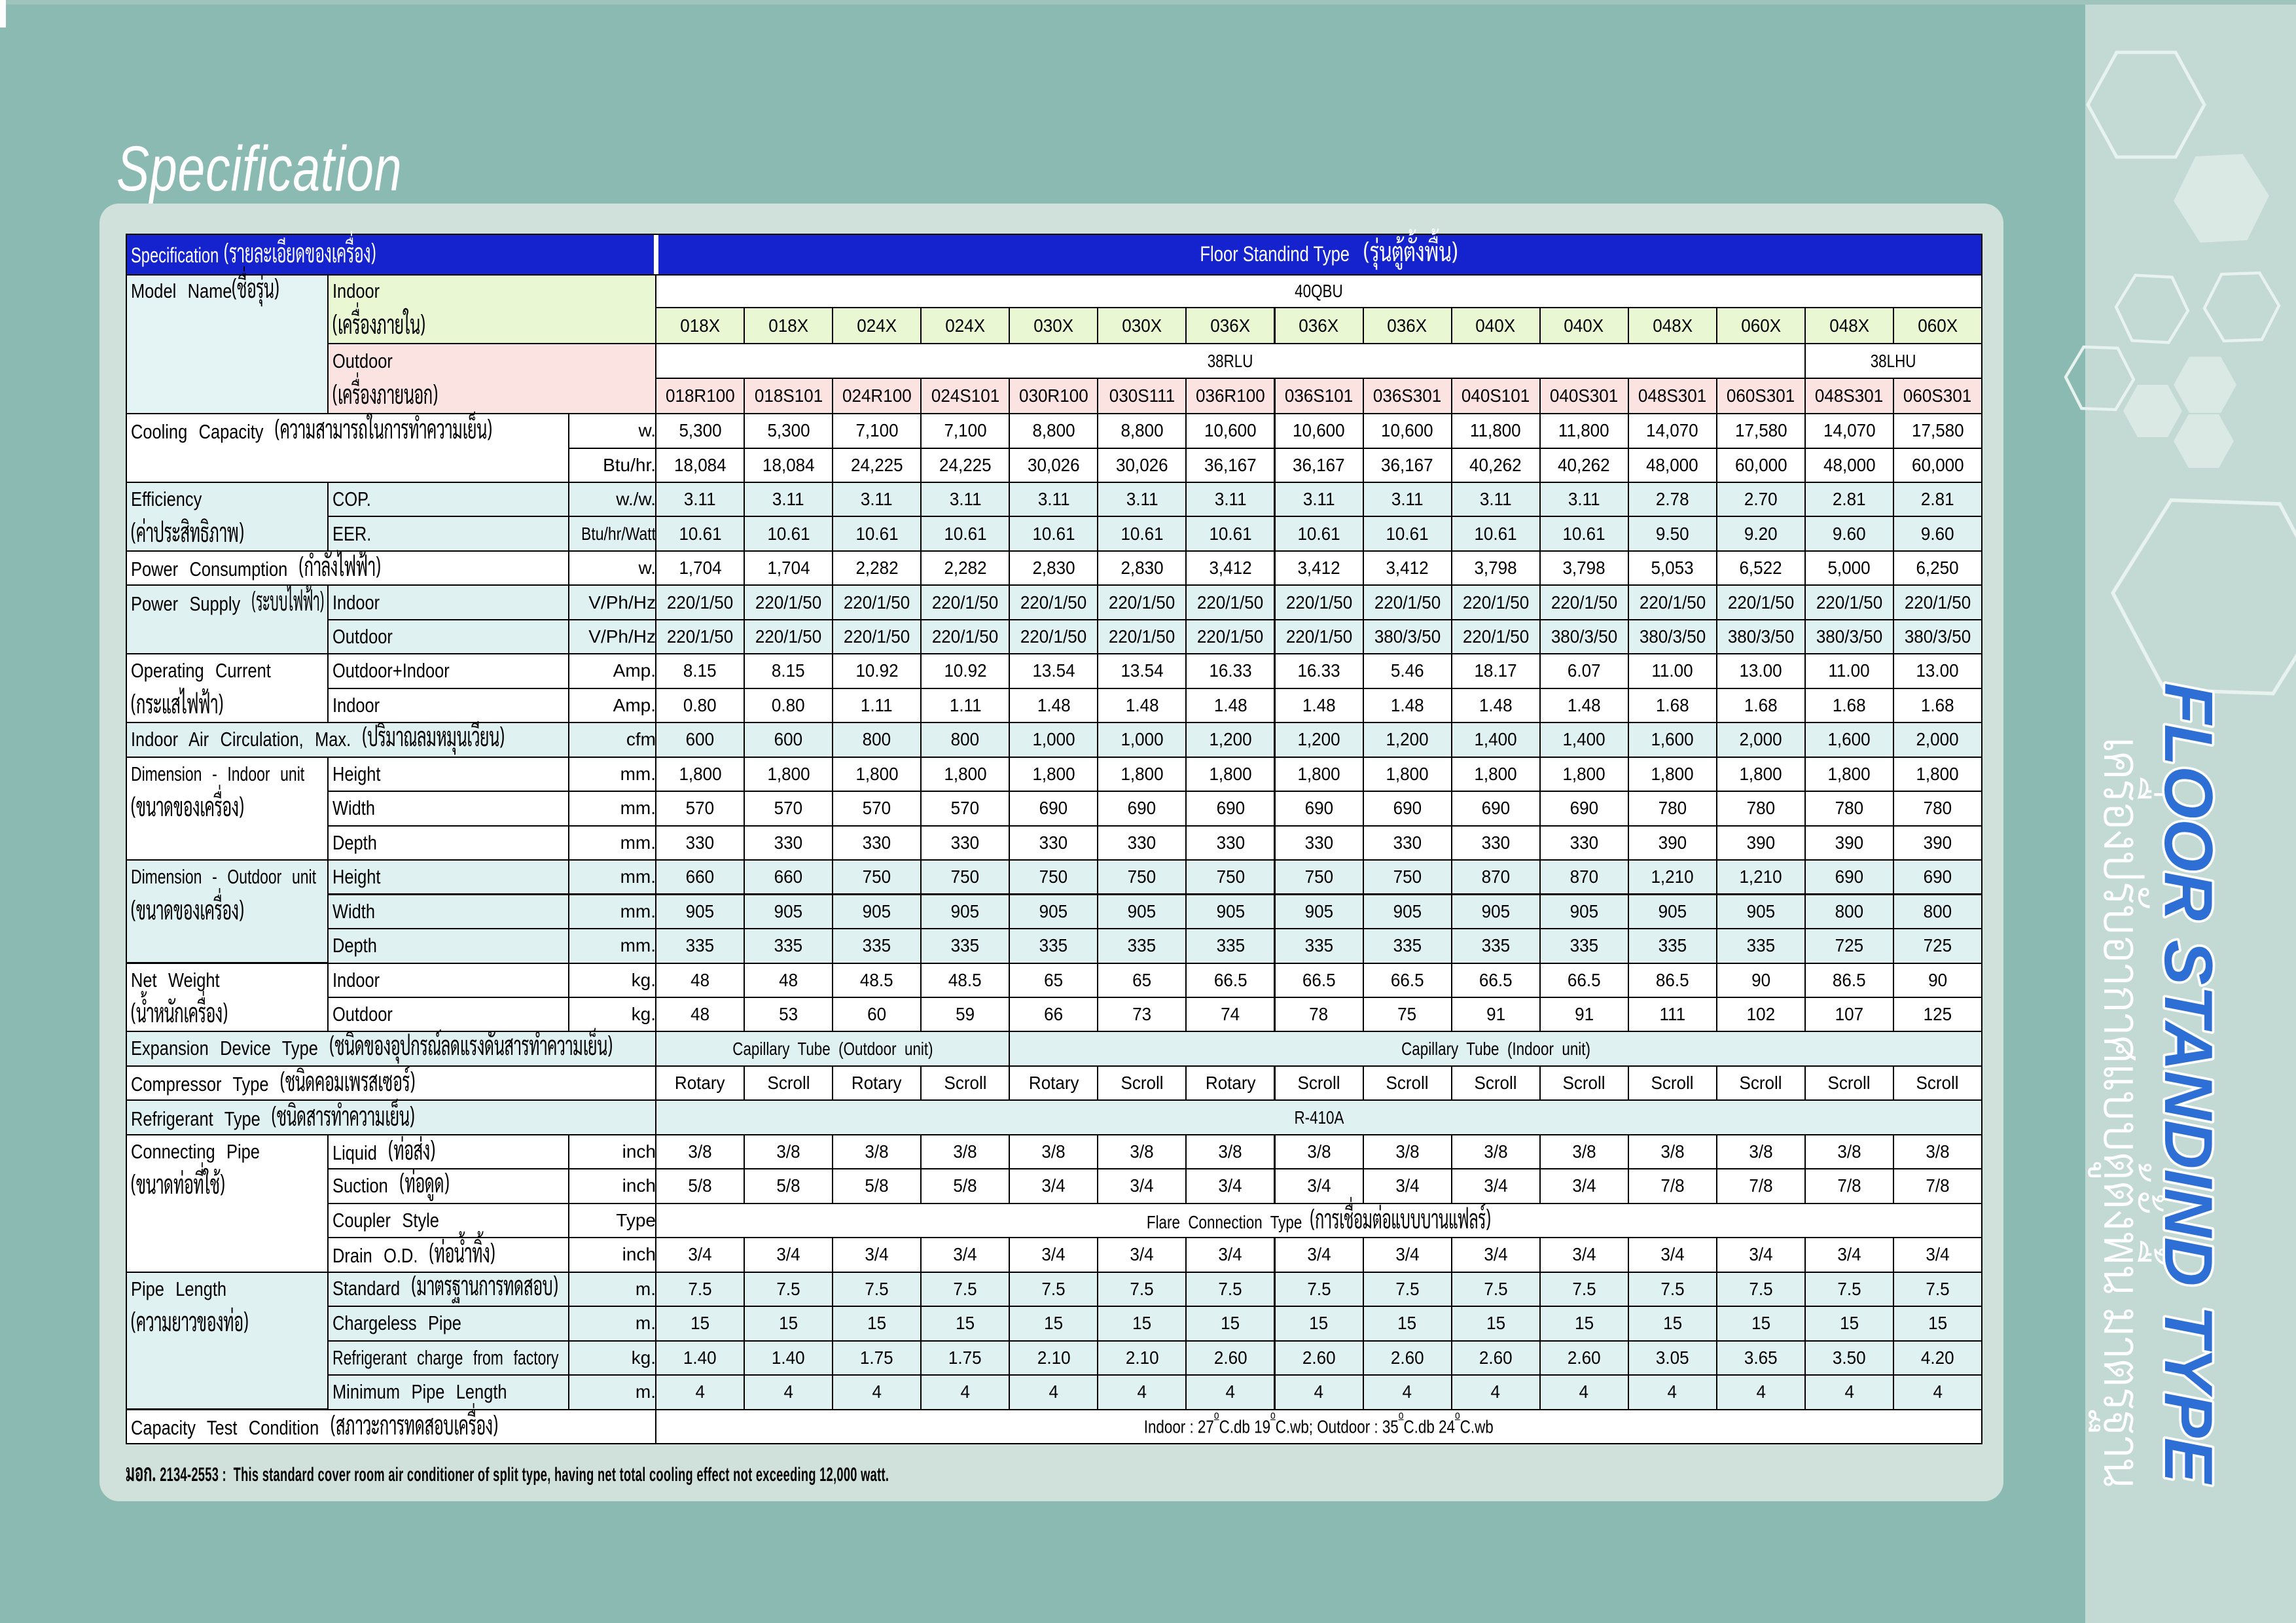 The image size is (2296, 1623). What do you see at coordinates (2188, 1084) in the screenshot?
I see `svg-text: FLOOR STANDIND TYPE` at bounding box center [2188, 1084].